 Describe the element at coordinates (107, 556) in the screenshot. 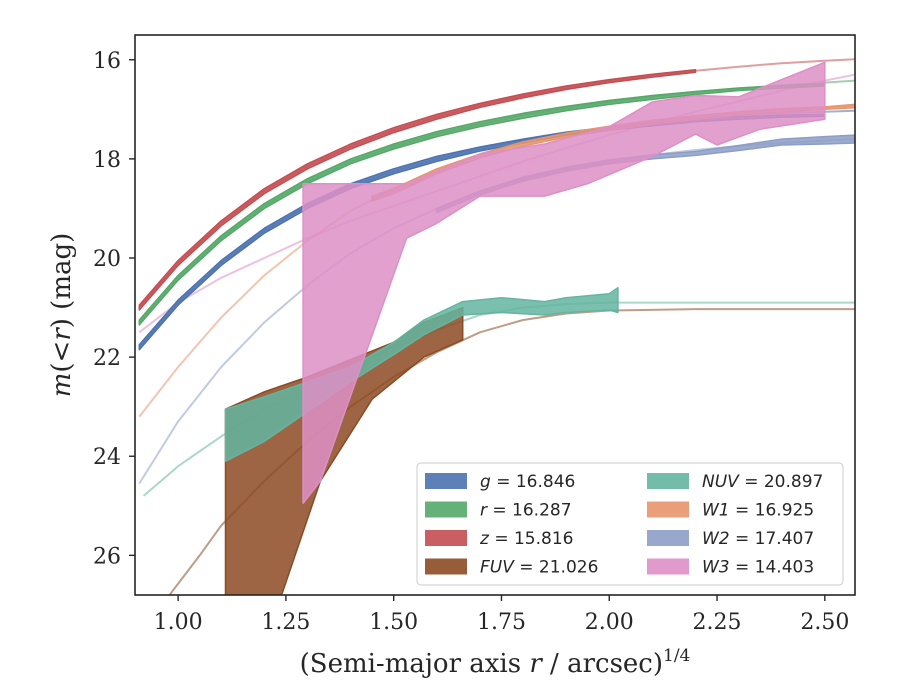

I see `y-tick-label: 26` at that location.